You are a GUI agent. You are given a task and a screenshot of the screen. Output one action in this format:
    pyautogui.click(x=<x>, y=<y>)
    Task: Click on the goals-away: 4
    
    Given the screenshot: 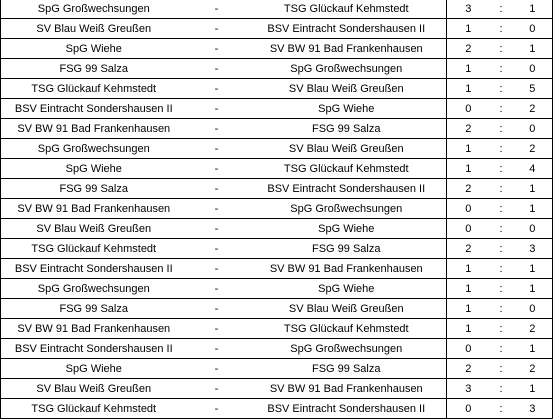 What is the action you would take?
    pyautogui.click(x=532, y=168)
    